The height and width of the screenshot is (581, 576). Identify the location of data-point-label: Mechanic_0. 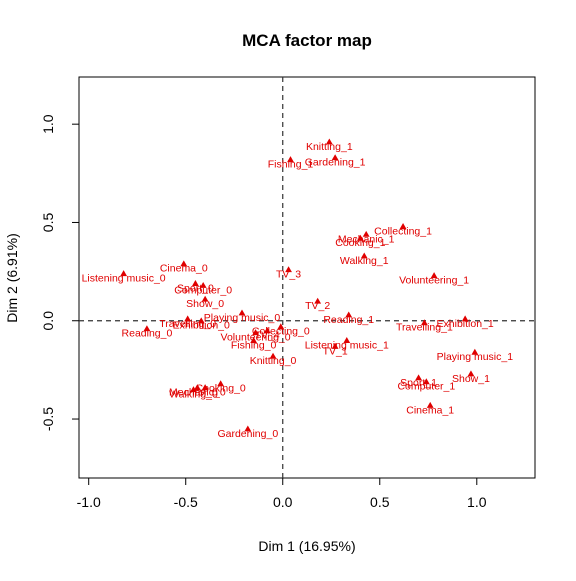
(197, 393).